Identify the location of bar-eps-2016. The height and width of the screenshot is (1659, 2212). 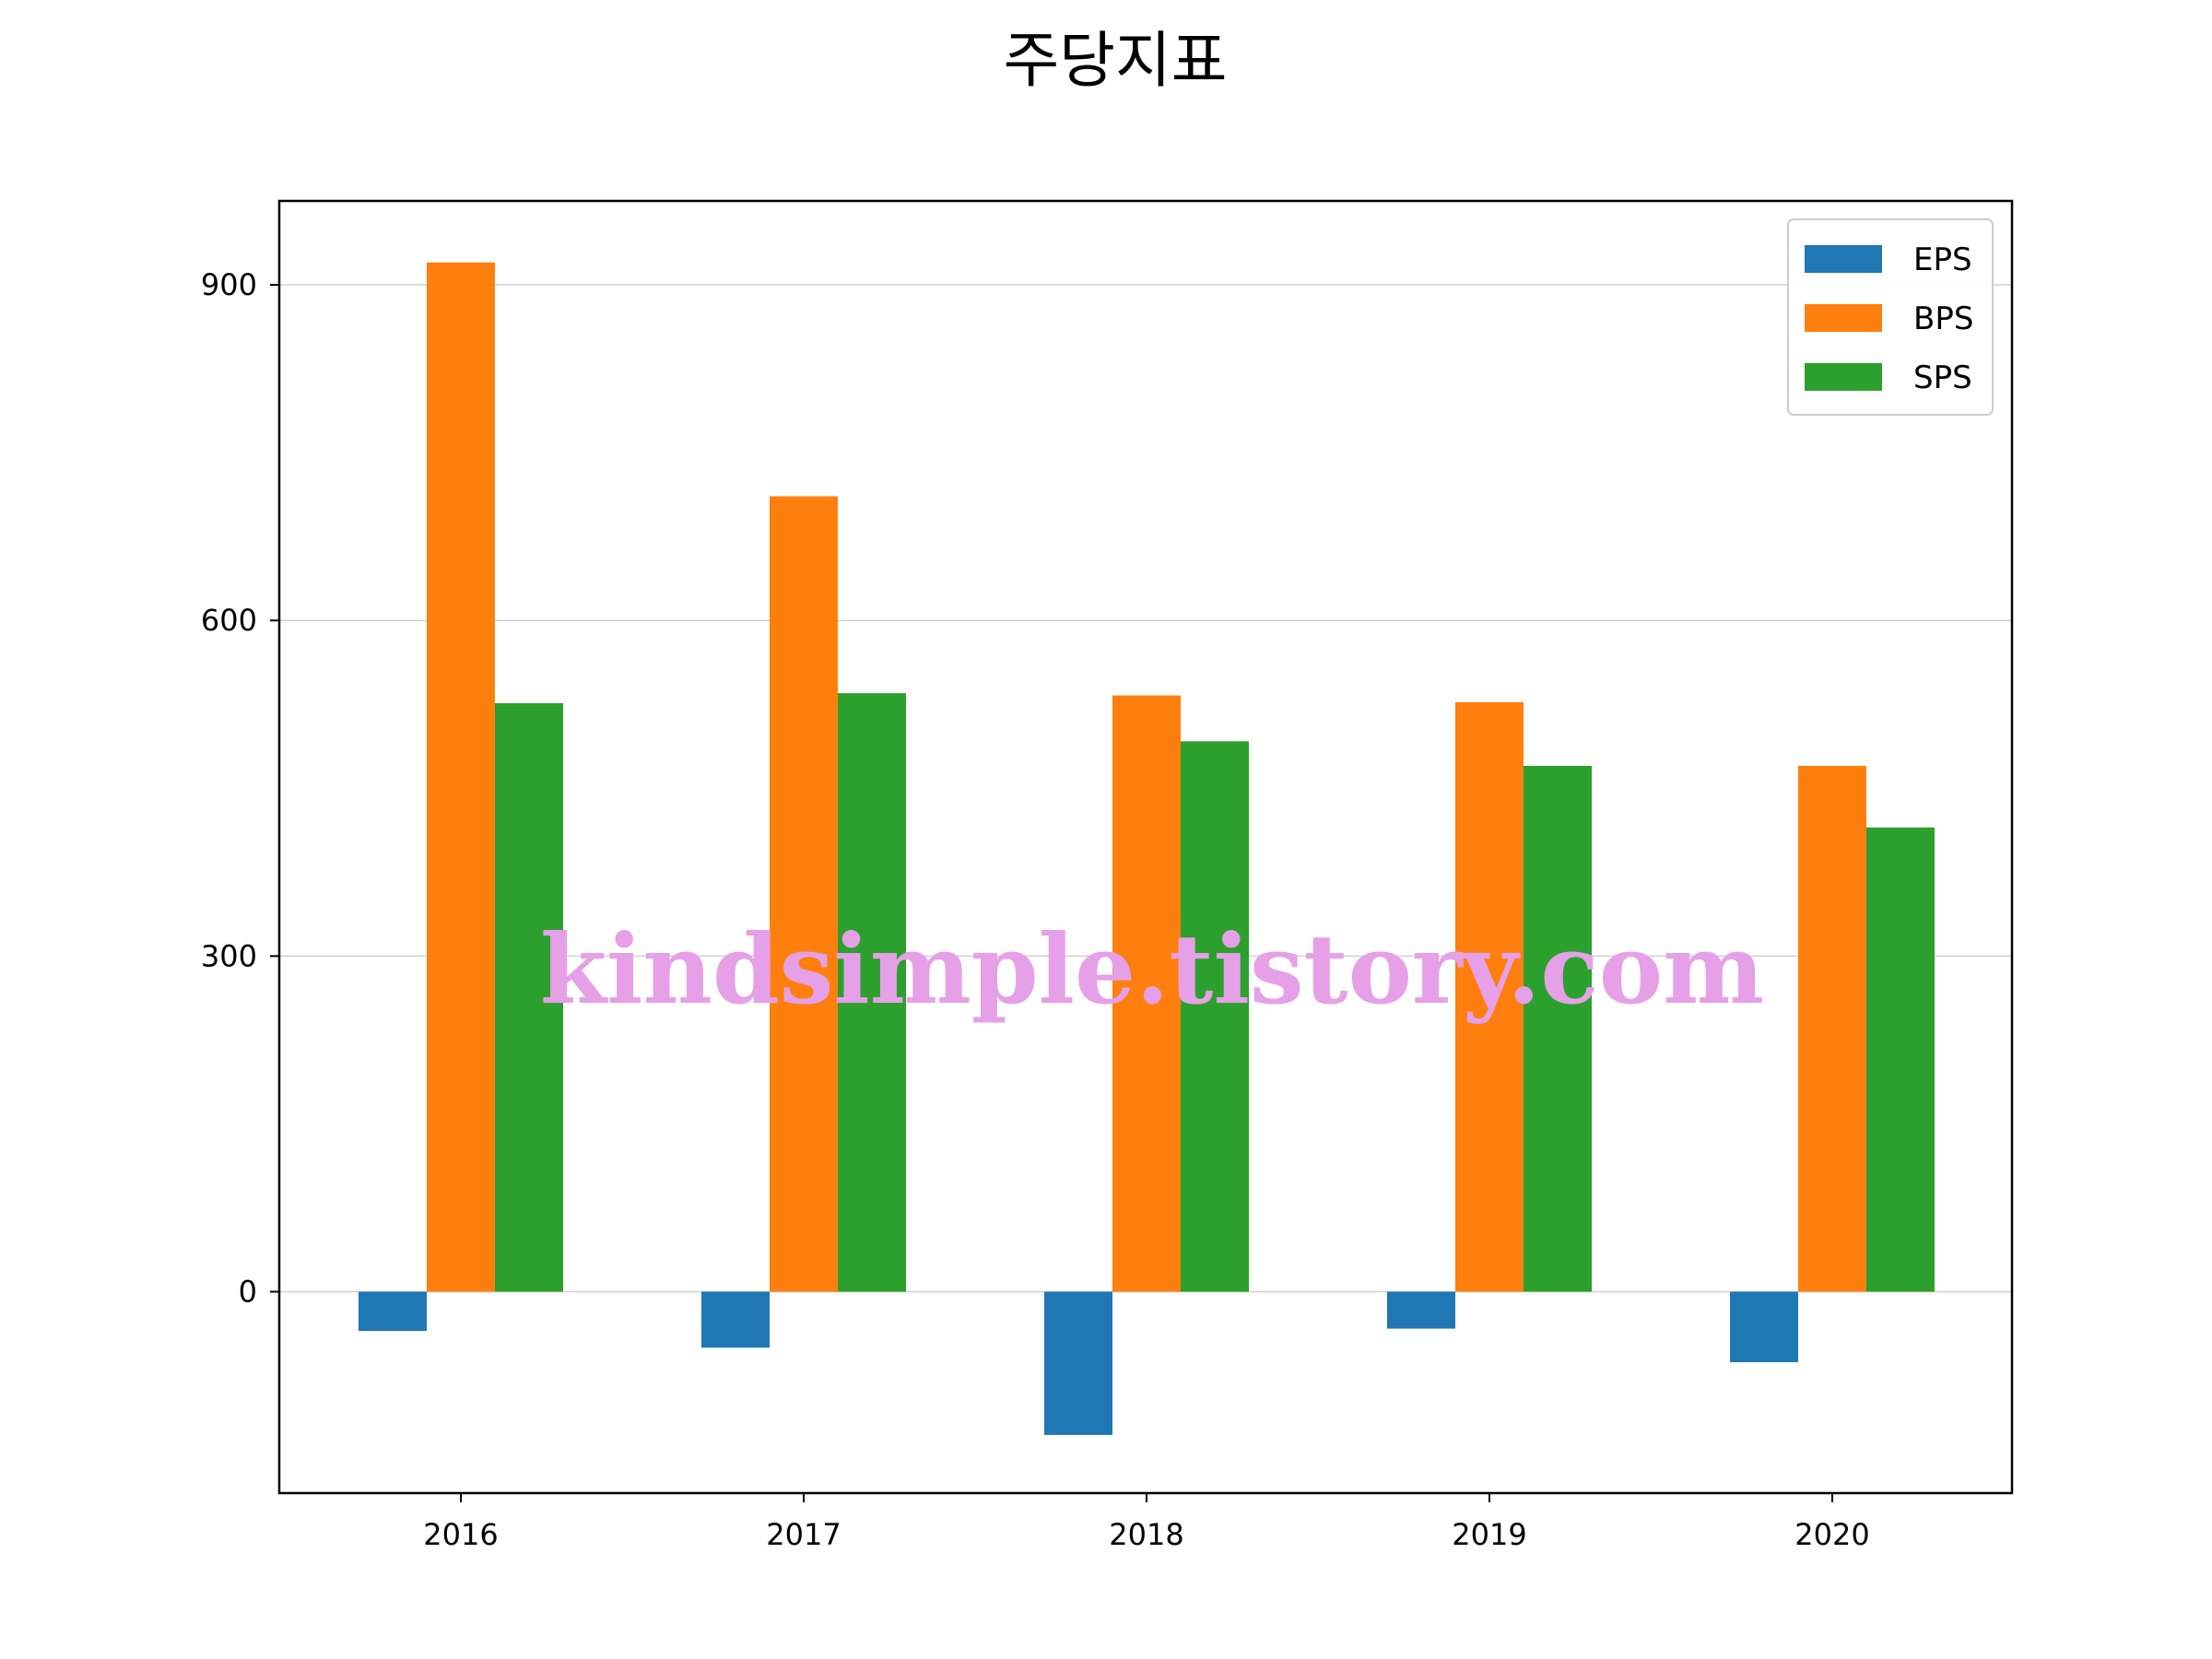
(393, 1311).